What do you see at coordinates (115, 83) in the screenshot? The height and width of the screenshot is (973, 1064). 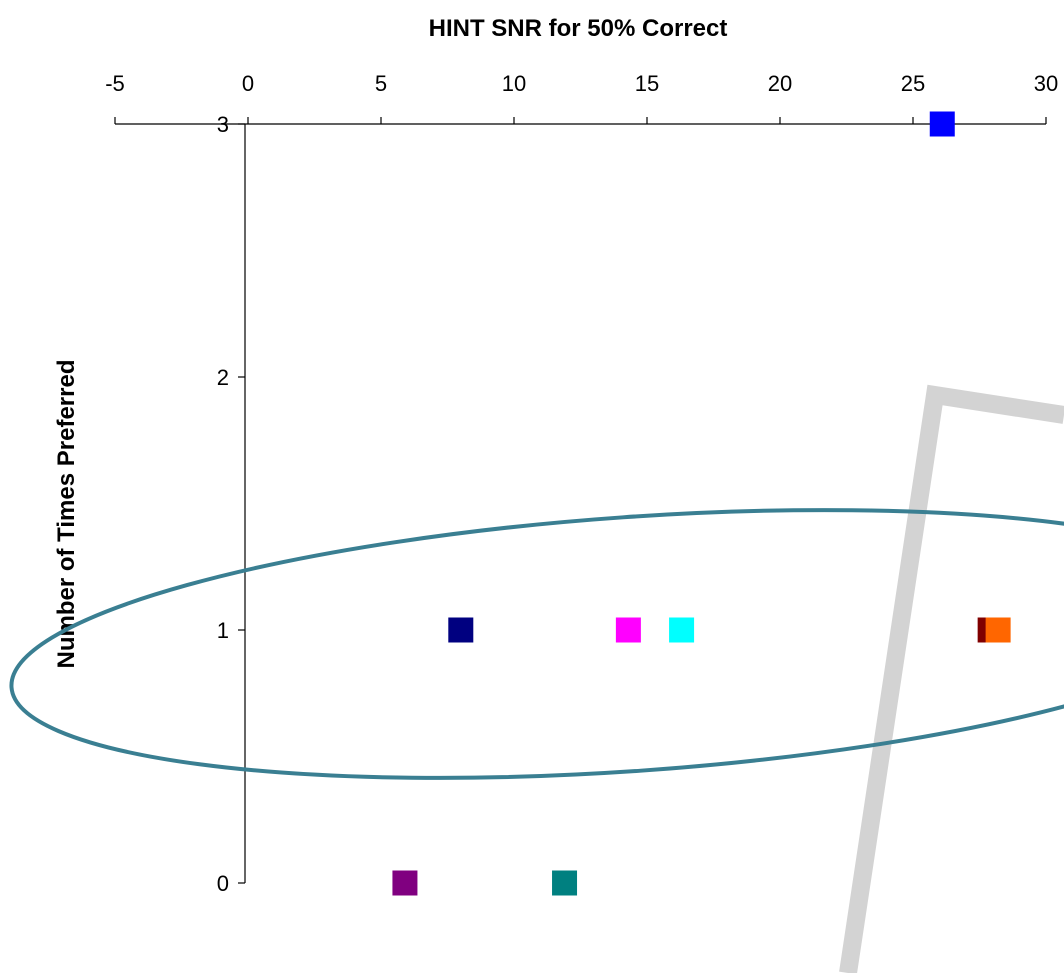 I see `x-tick-label: -5` at bounding box center [115, 83].